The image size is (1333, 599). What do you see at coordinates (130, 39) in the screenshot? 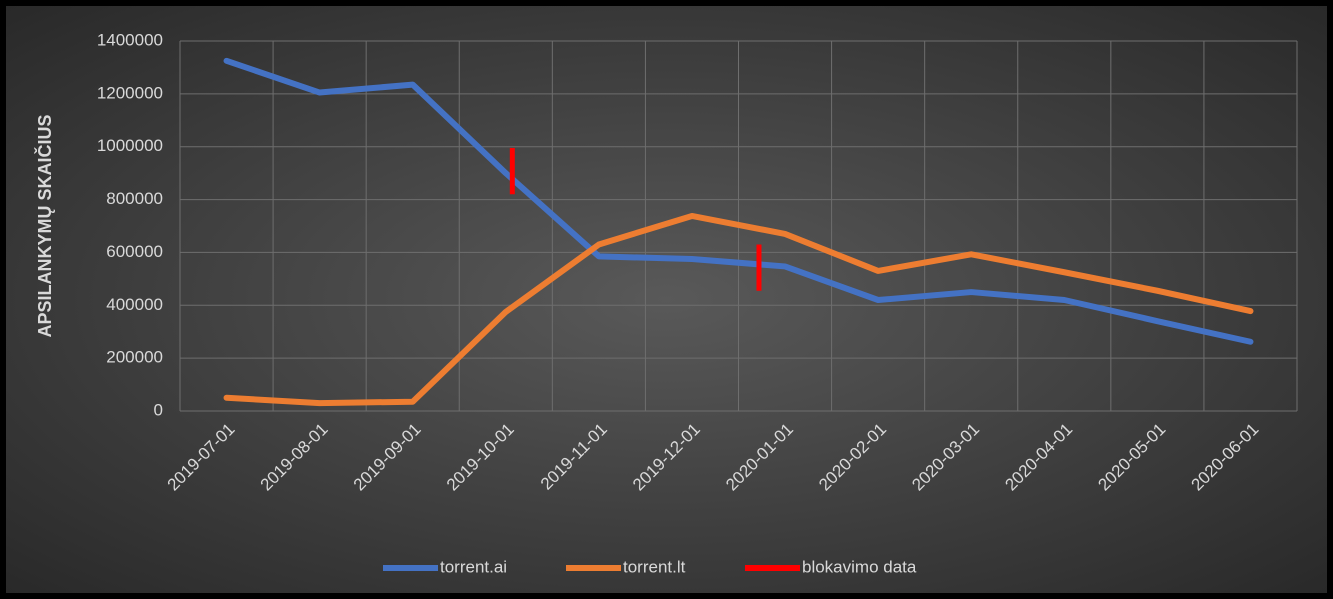
I see `y-tick-label: 1400000` at bounding box center [130, 39].